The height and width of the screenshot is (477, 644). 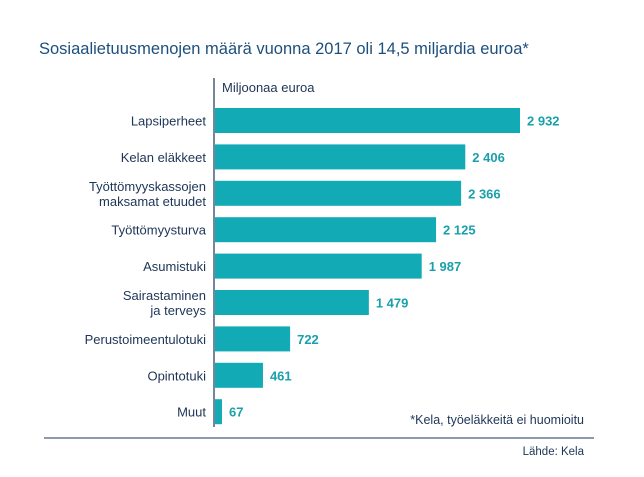 What do you see at coordinates (497, 420) in the screenshot?
I see `footnote: *Kela, työeläkkeitä ei huomioitu` at bounding box center [497, 420].